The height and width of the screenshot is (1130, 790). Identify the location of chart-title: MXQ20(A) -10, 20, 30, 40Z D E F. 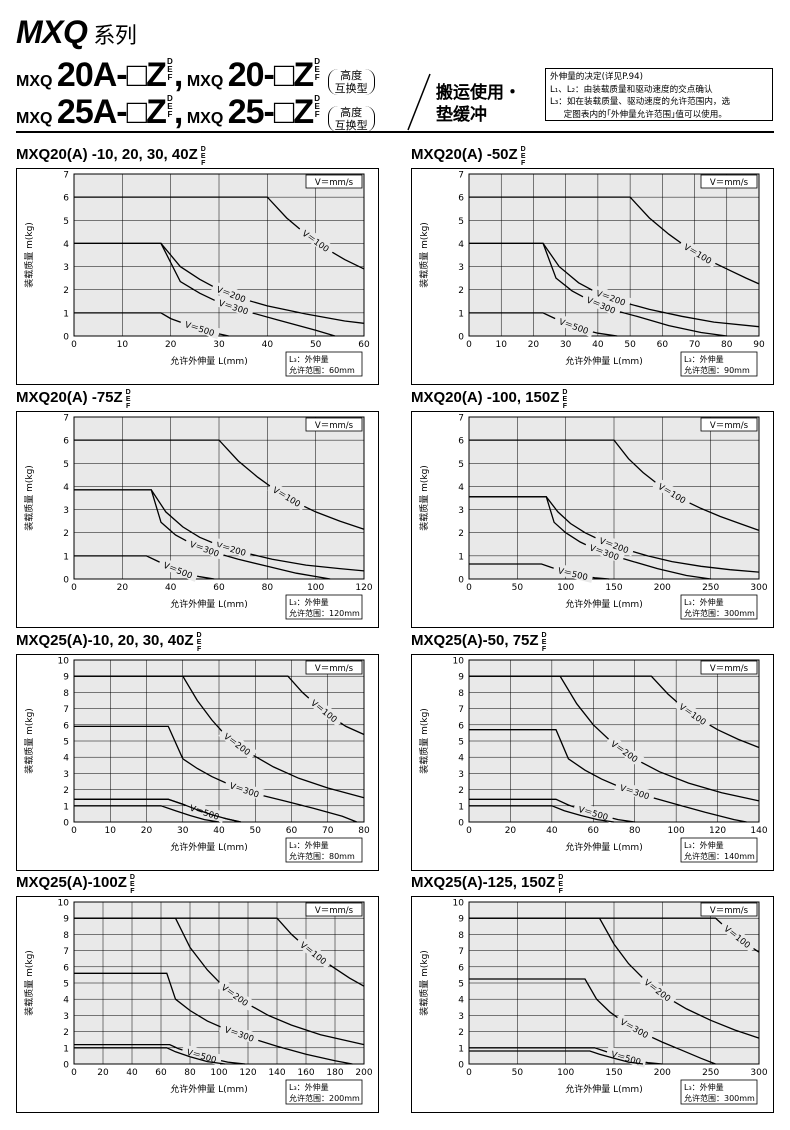
(111, 156).